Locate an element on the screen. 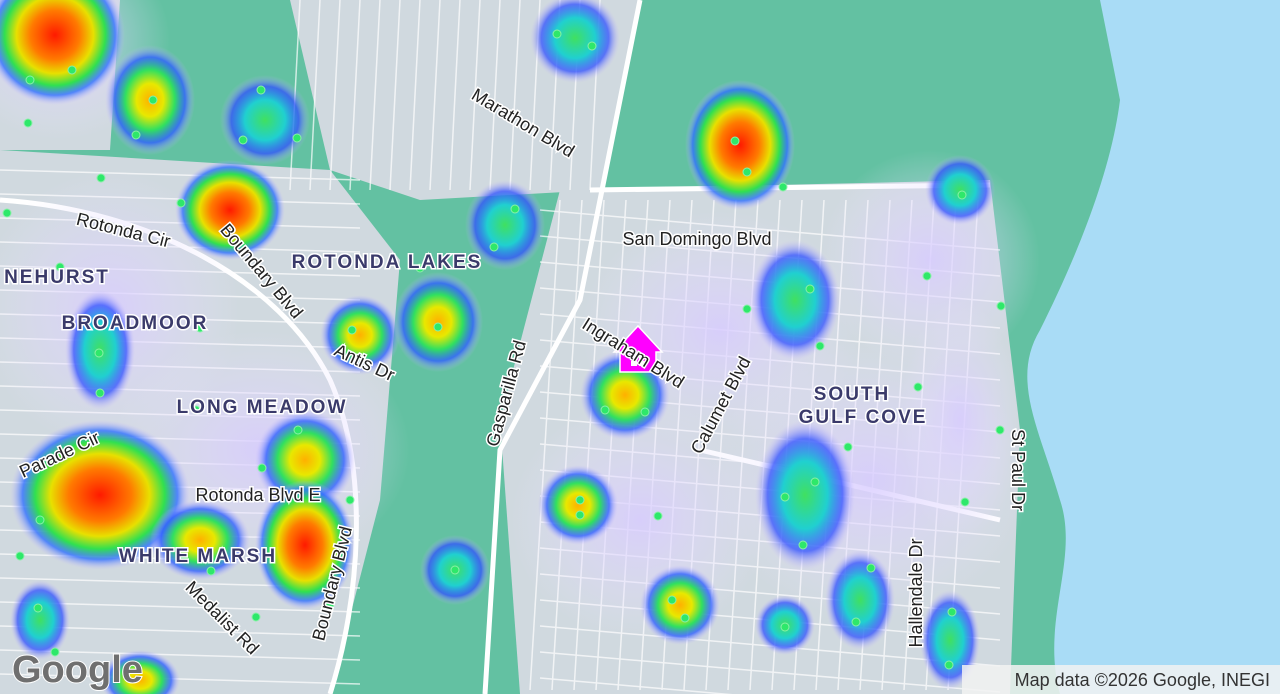 The height and width of the screenshot is (694, 1280). attribution: Map data ©2026 Google, INEGI is located at coordinates (1142, 680).